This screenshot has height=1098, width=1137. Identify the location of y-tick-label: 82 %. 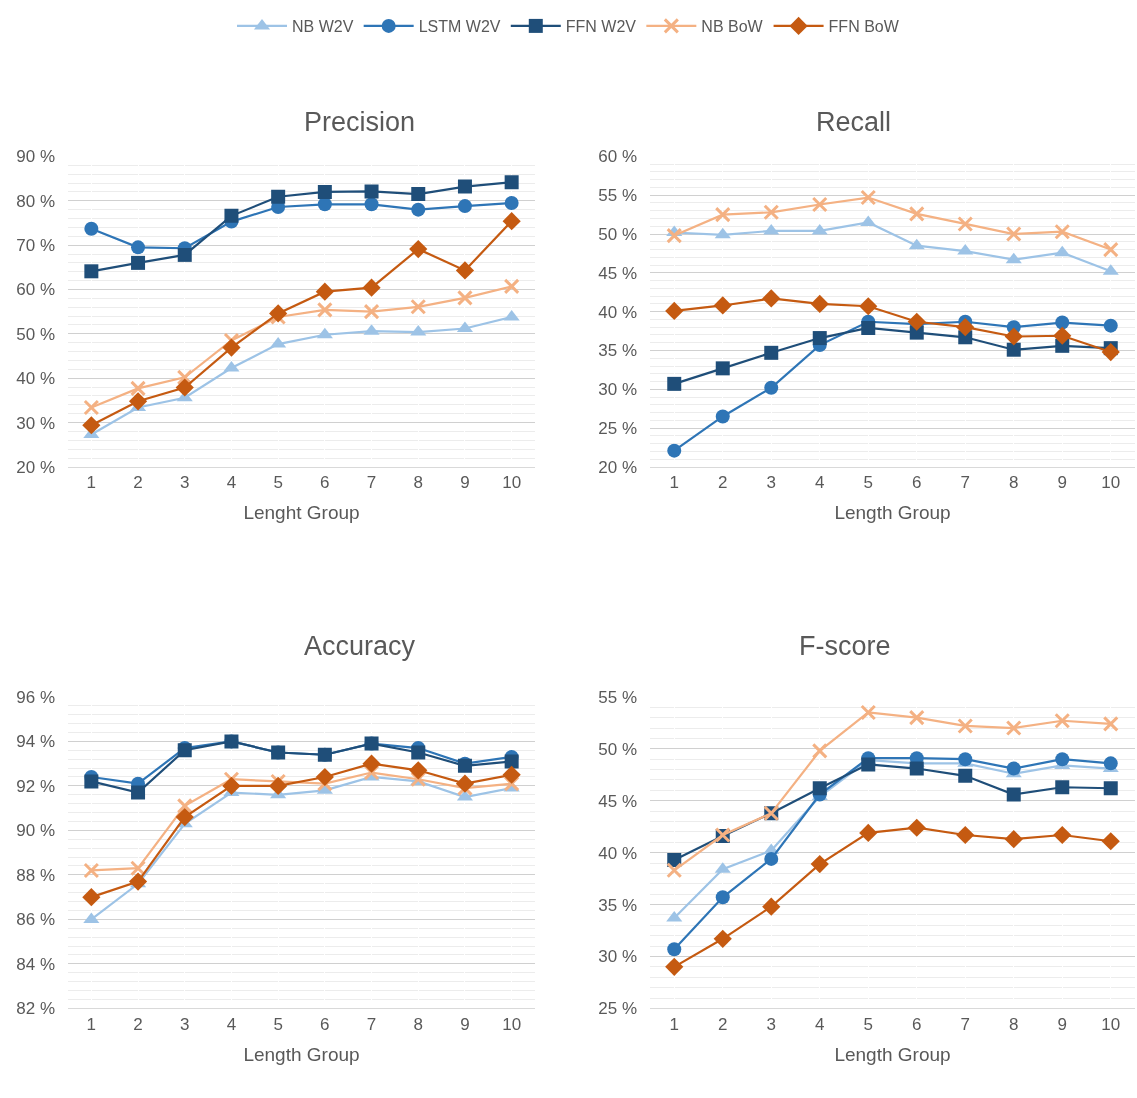
(35, 1009).